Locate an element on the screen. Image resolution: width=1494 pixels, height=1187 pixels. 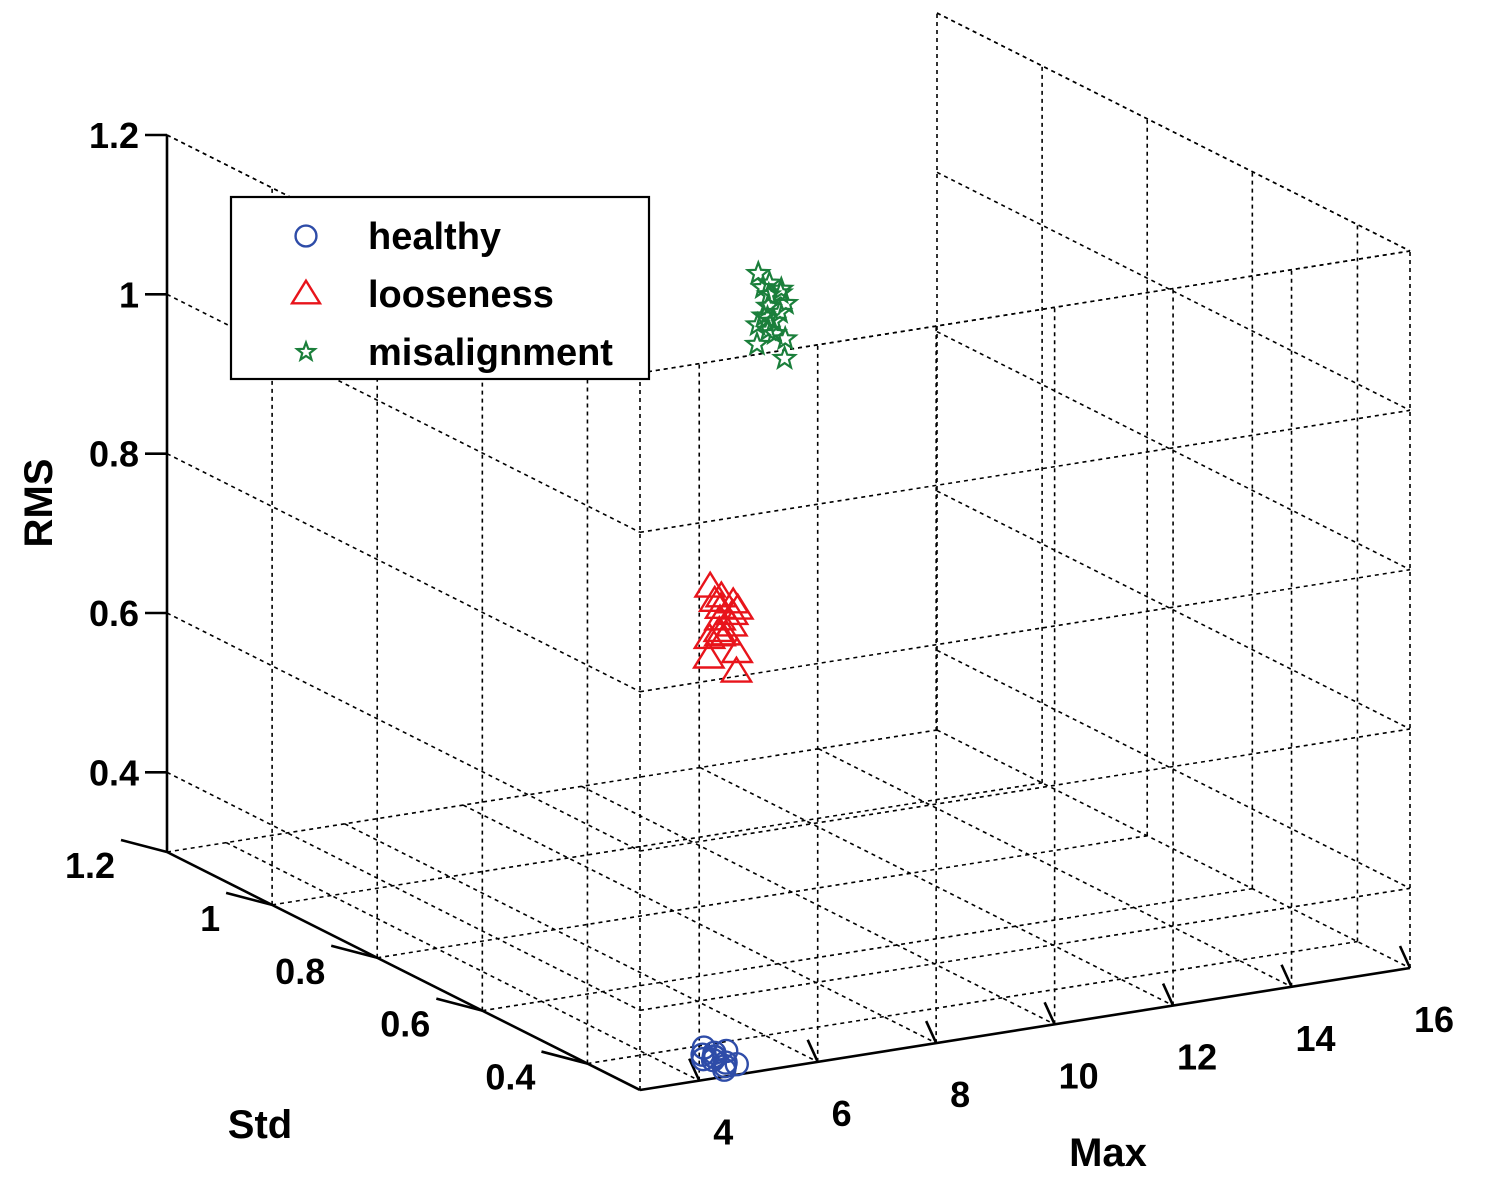
legend-looseness-icon is located at coordinates (306, 291).